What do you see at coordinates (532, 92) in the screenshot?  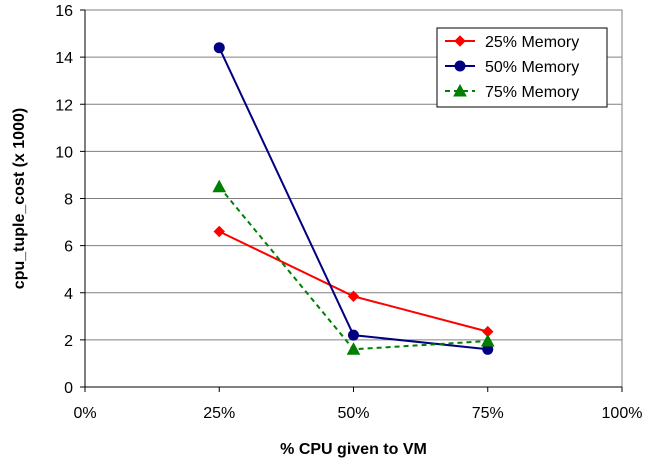 I see `legend-label: 75% Memory` at bounding box center [532, 92].